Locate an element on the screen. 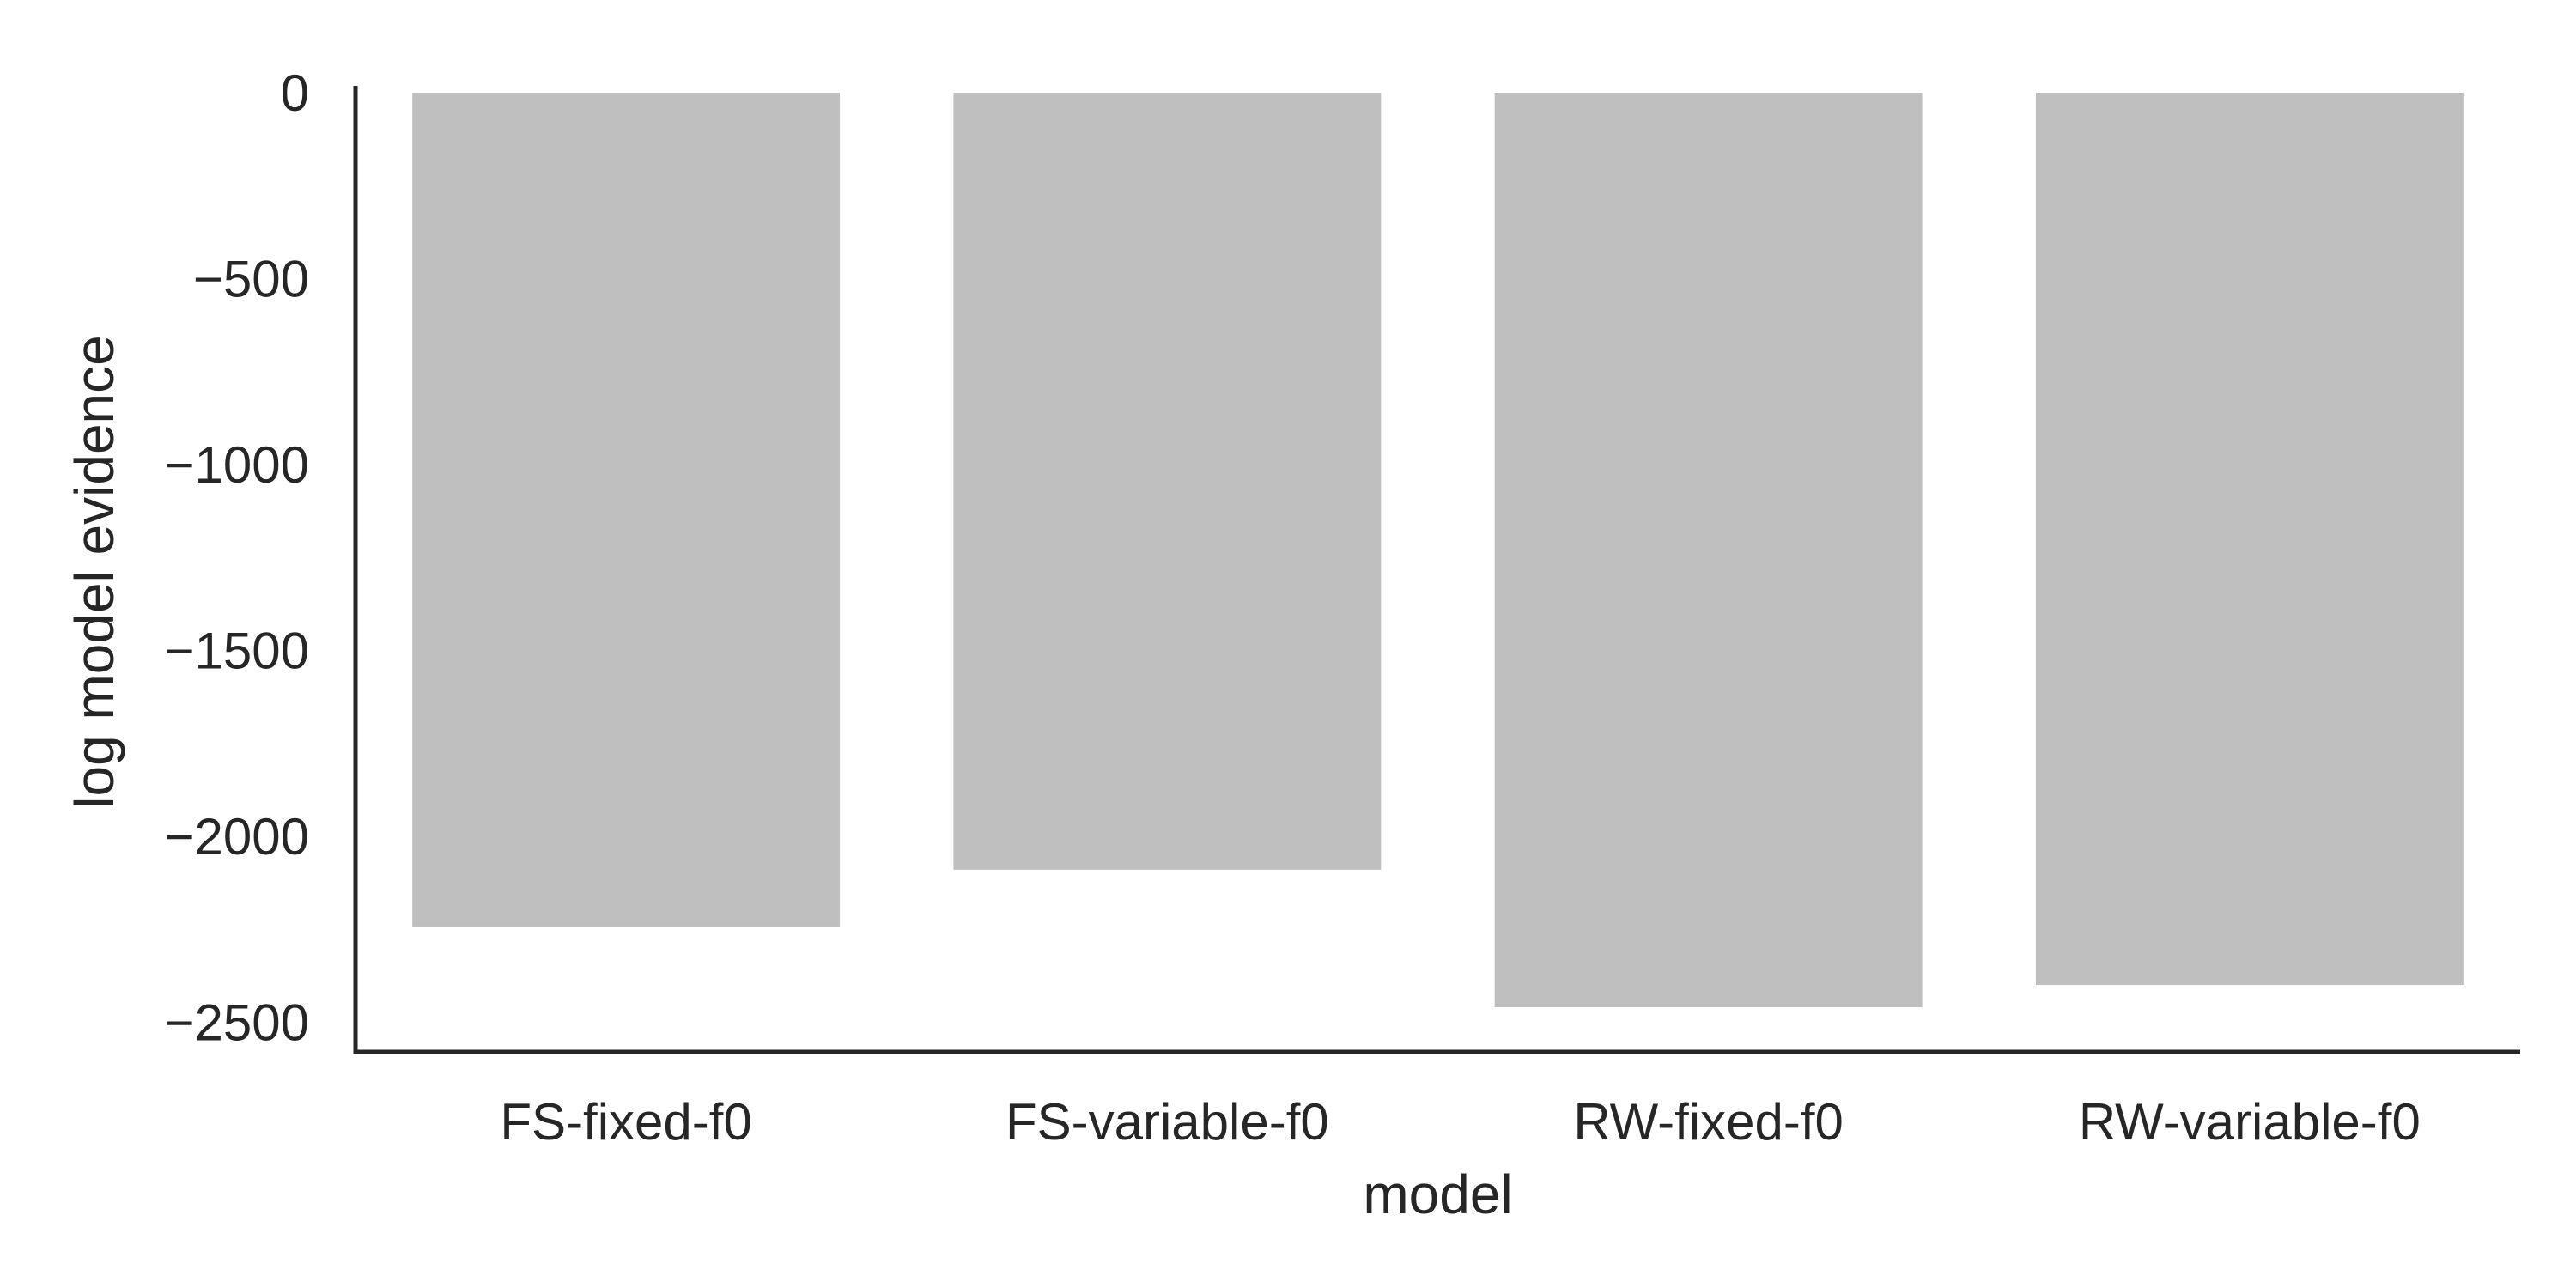 The height and width of the screenshot is (1288, 2576). y-tick-label: 0 is located at coordinates (295, 93).